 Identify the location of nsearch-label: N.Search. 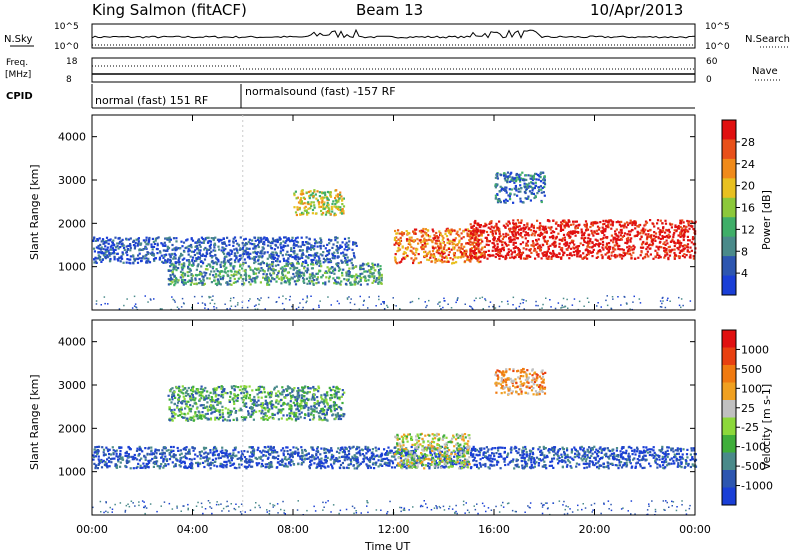
(767, 39).